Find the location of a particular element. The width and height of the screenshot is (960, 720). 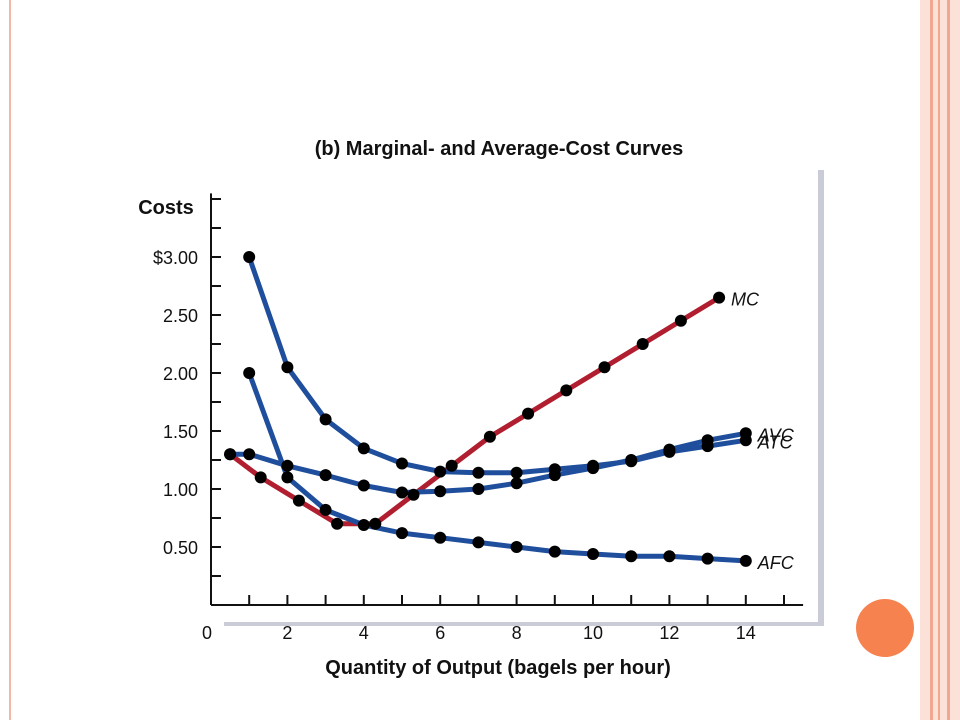

y-axis-label: Costs is located at coordinates (166, 208).